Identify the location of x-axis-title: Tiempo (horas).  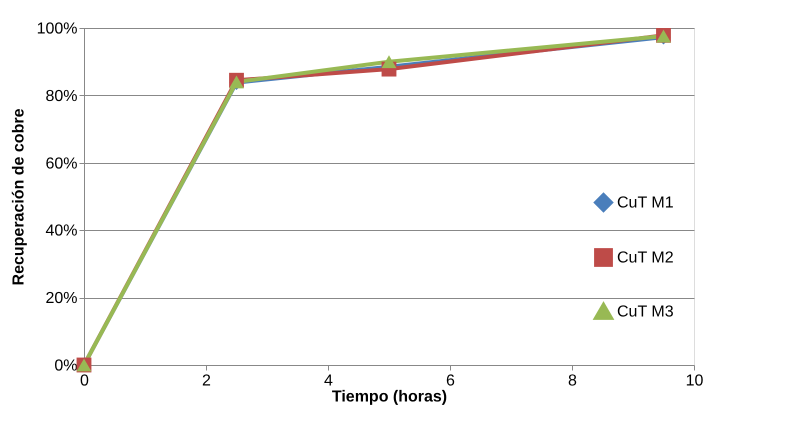
(390, 397).